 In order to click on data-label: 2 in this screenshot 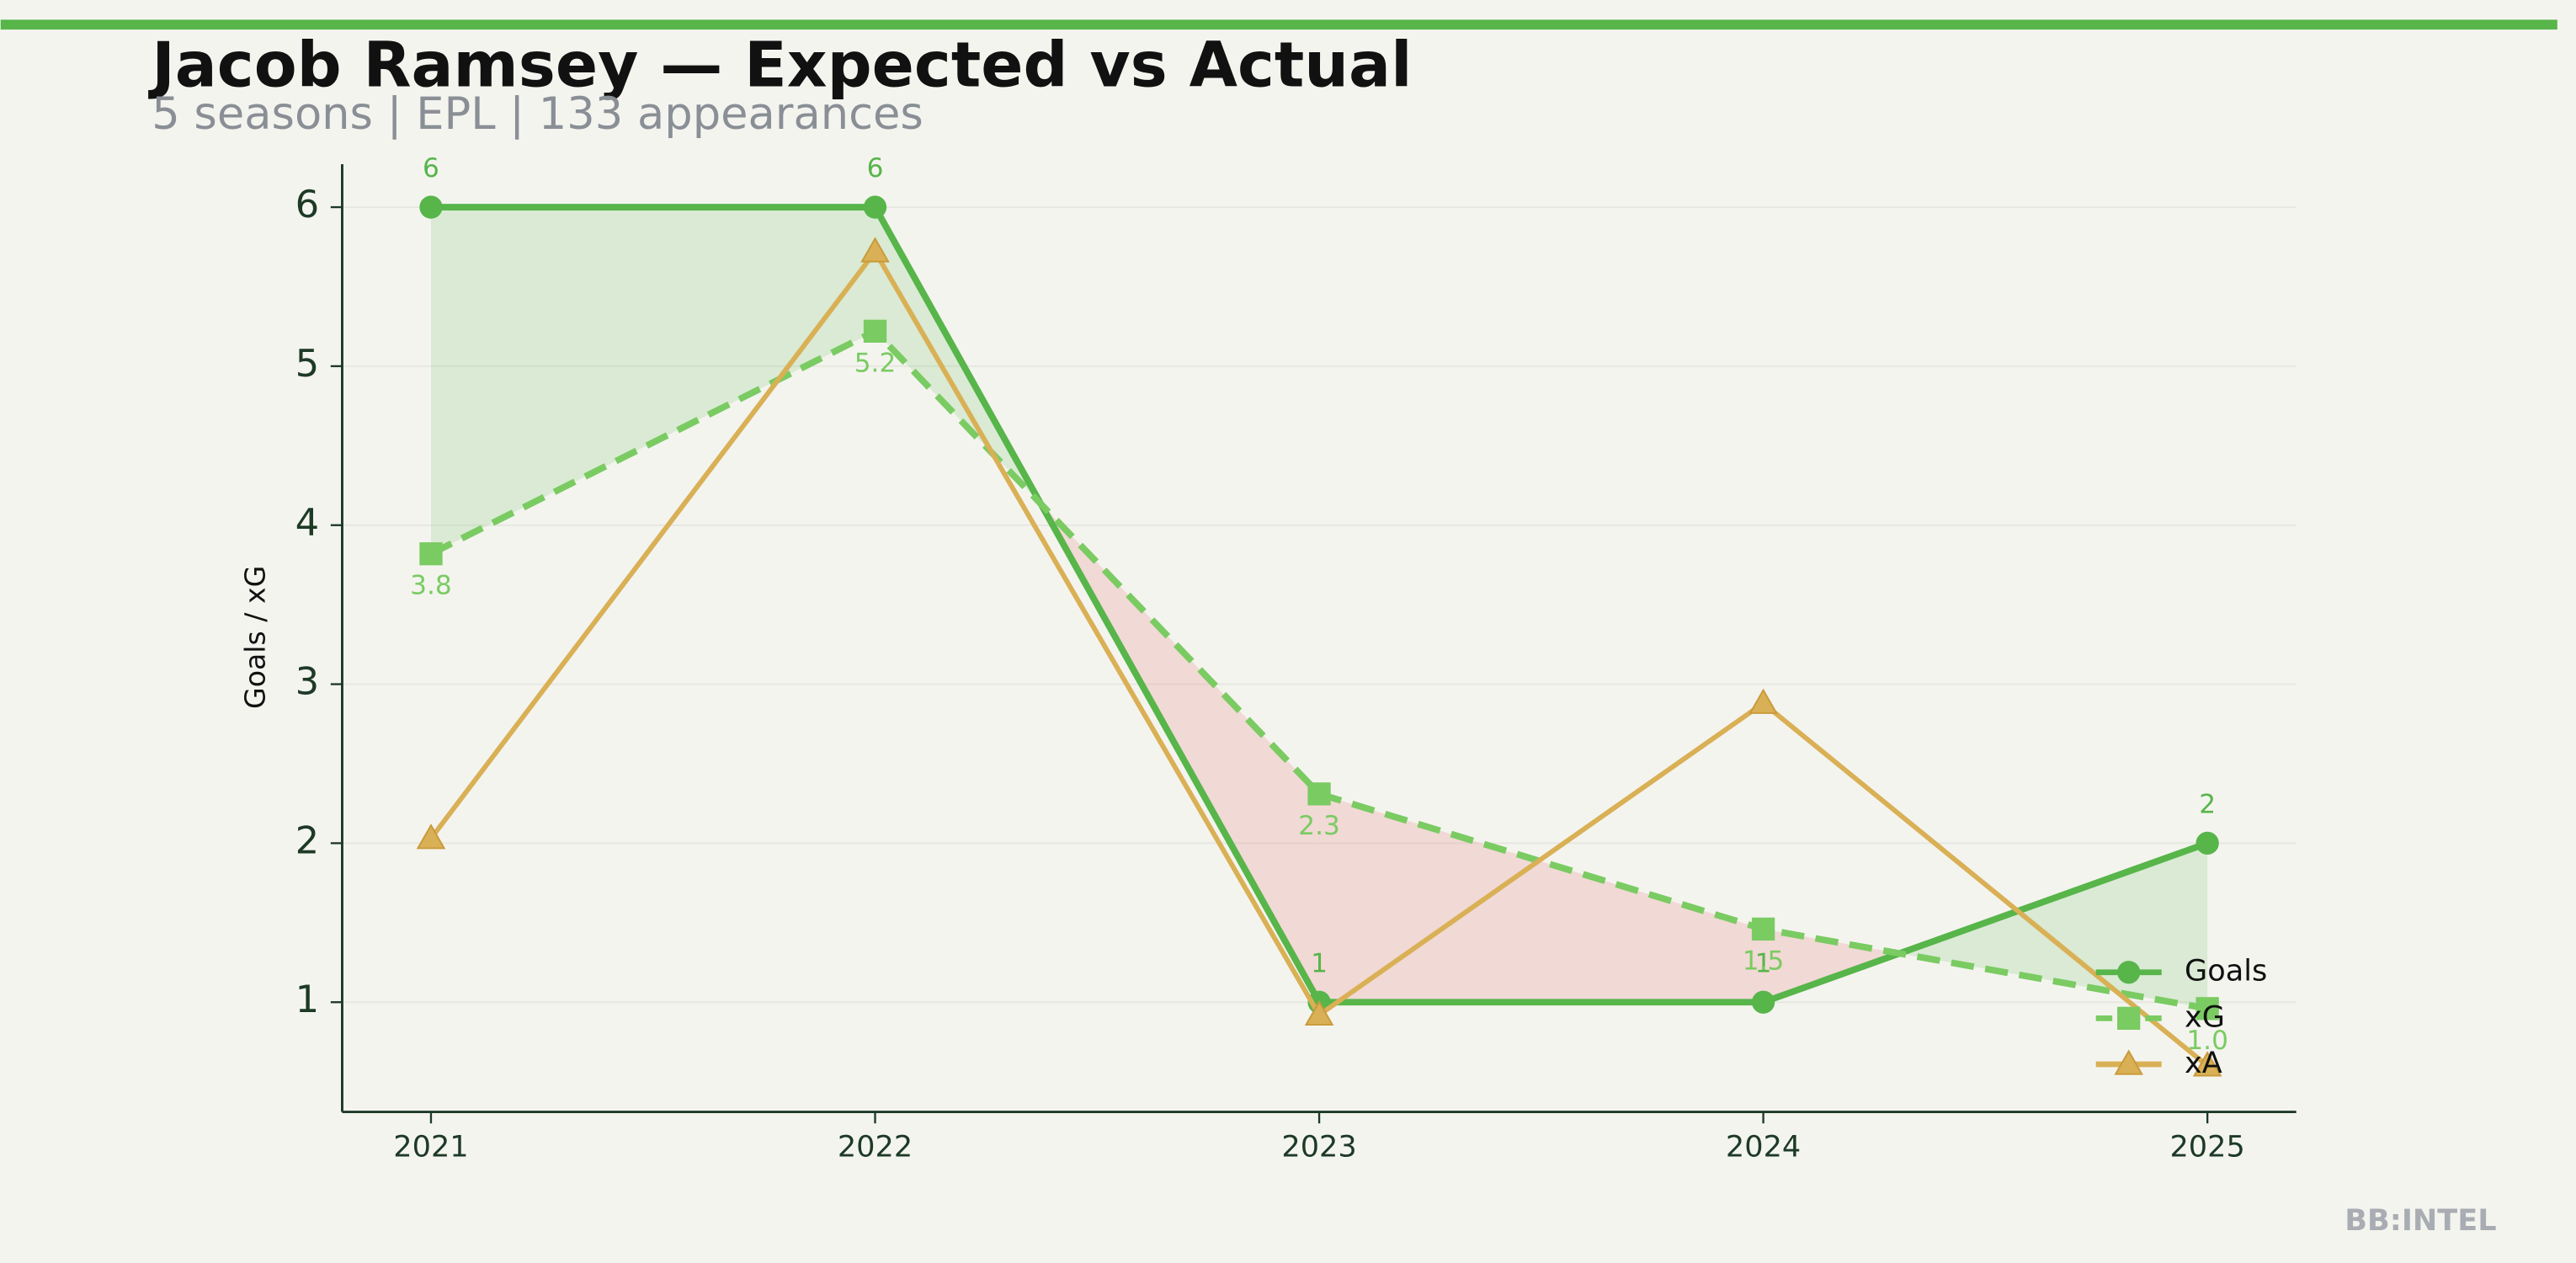, I will do `click(2208, 805)`.